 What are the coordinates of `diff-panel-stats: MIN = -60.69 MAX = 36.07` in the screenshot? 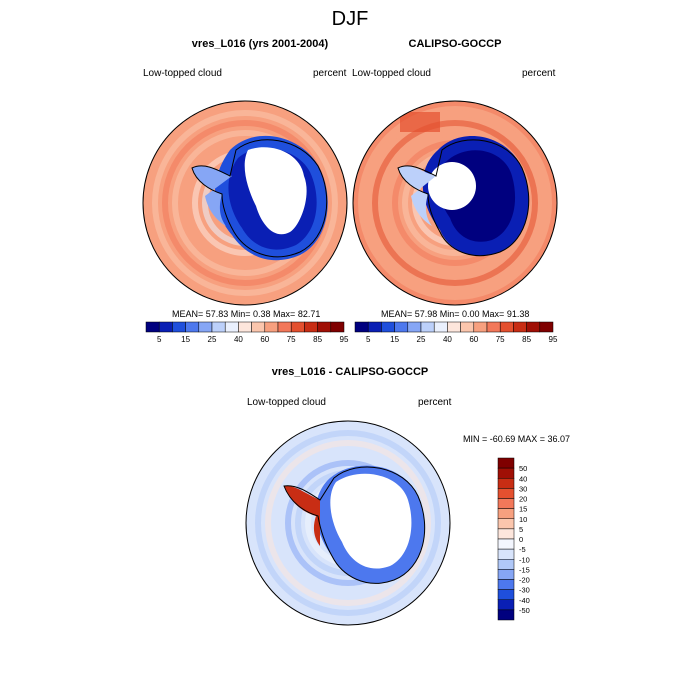 It's located at (517, 439).